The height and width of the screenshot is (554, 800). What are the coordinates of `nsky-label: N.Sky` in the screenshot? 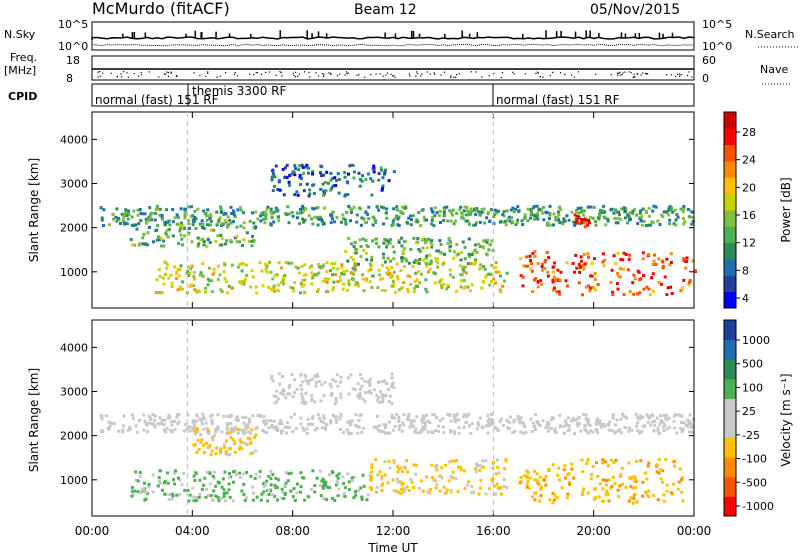 It's located at (20, 34).